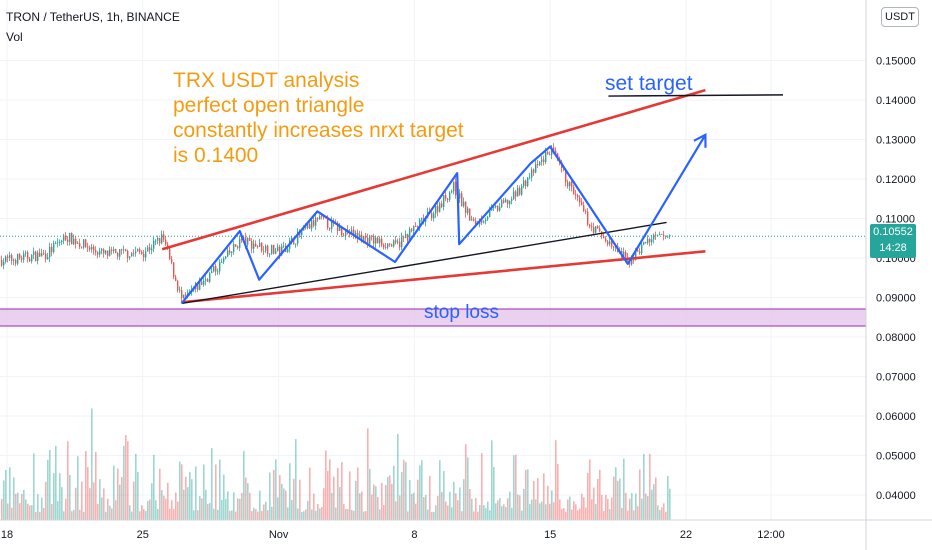  What do you see at coordinates (550, 535) in the screenshot?
I see `x-tick-label: 15` at bounding box center [550, 535].